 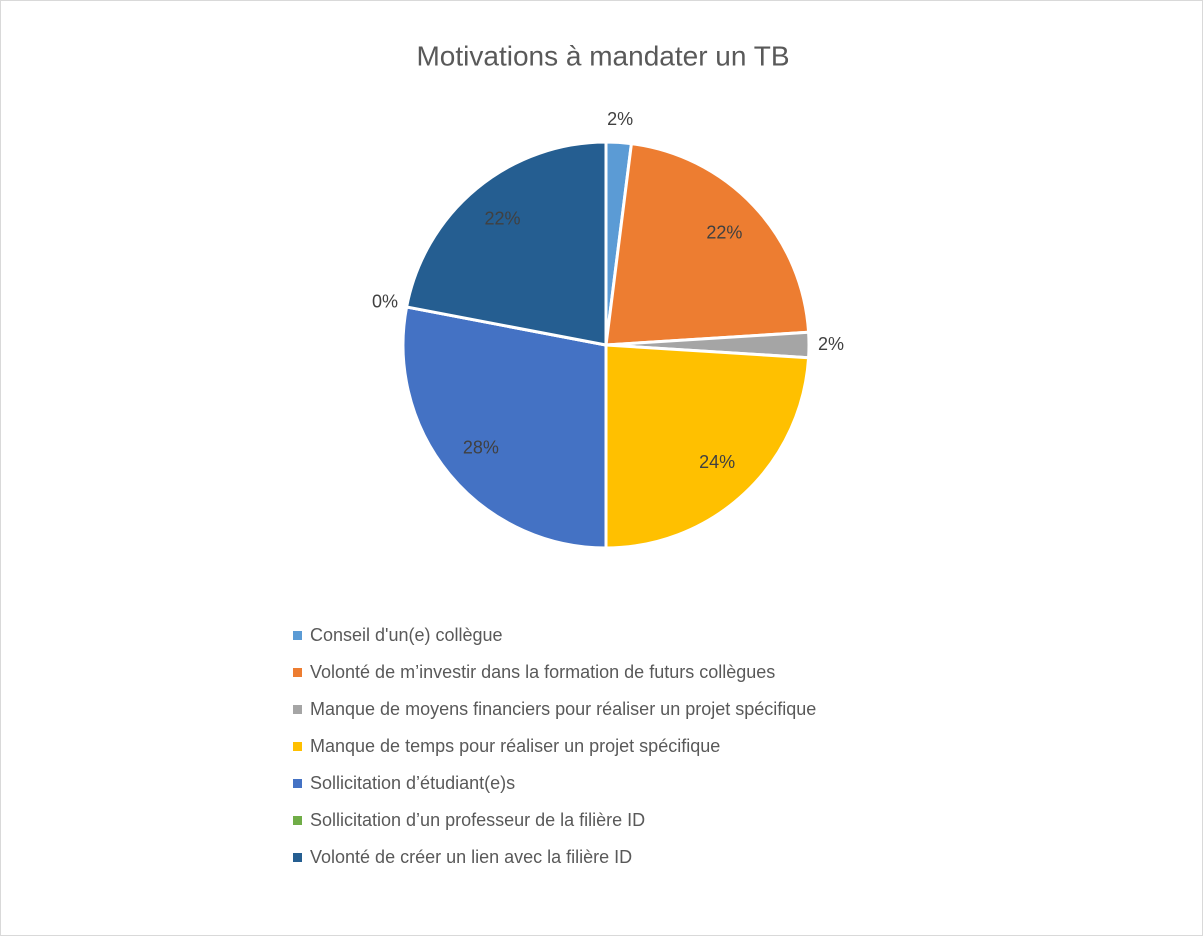 I want to click on data-label: 28%, so click(x=481, y=447).